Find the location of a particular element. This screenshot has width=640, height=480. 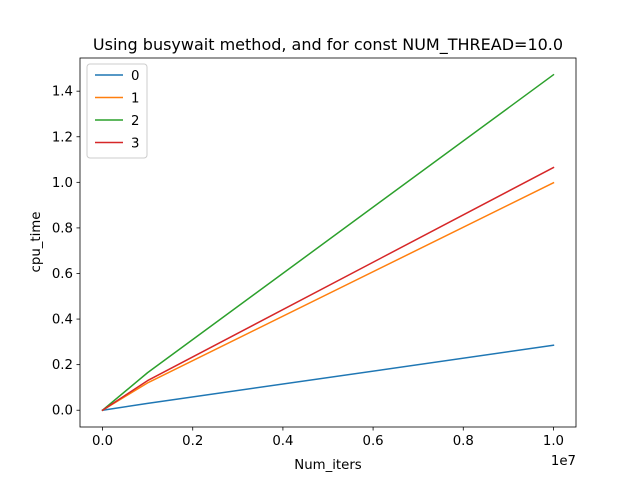

x-tick-label: 0.8 is located at coordinates (463, 441).